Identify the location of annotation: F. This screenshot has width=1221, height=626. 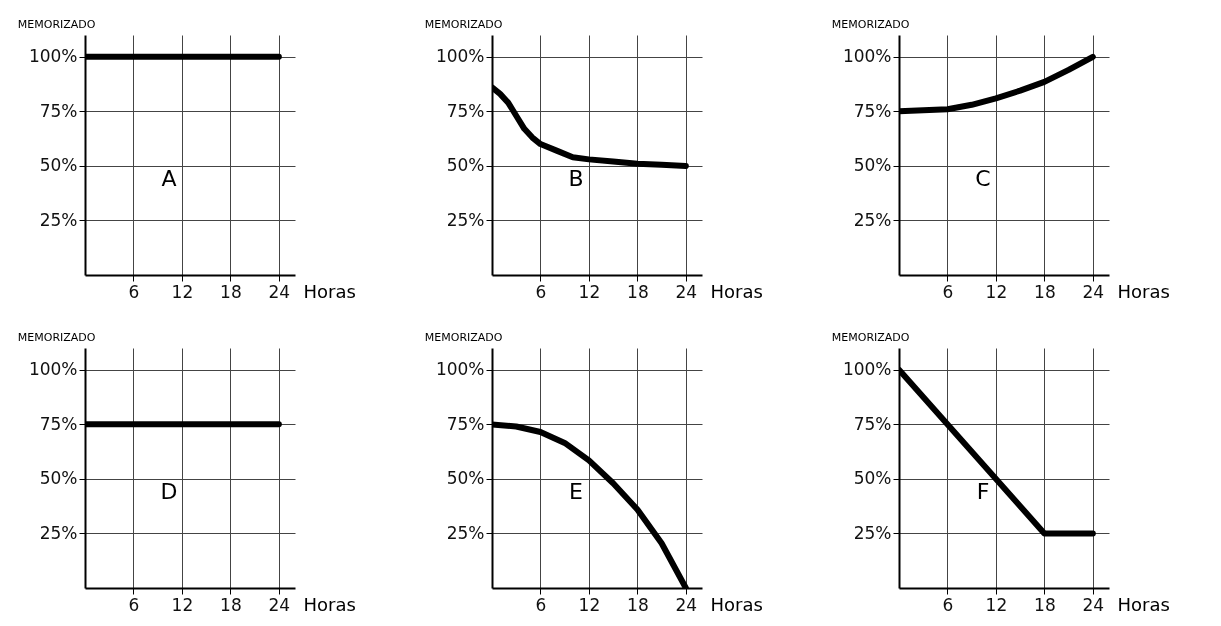
(983, 491).